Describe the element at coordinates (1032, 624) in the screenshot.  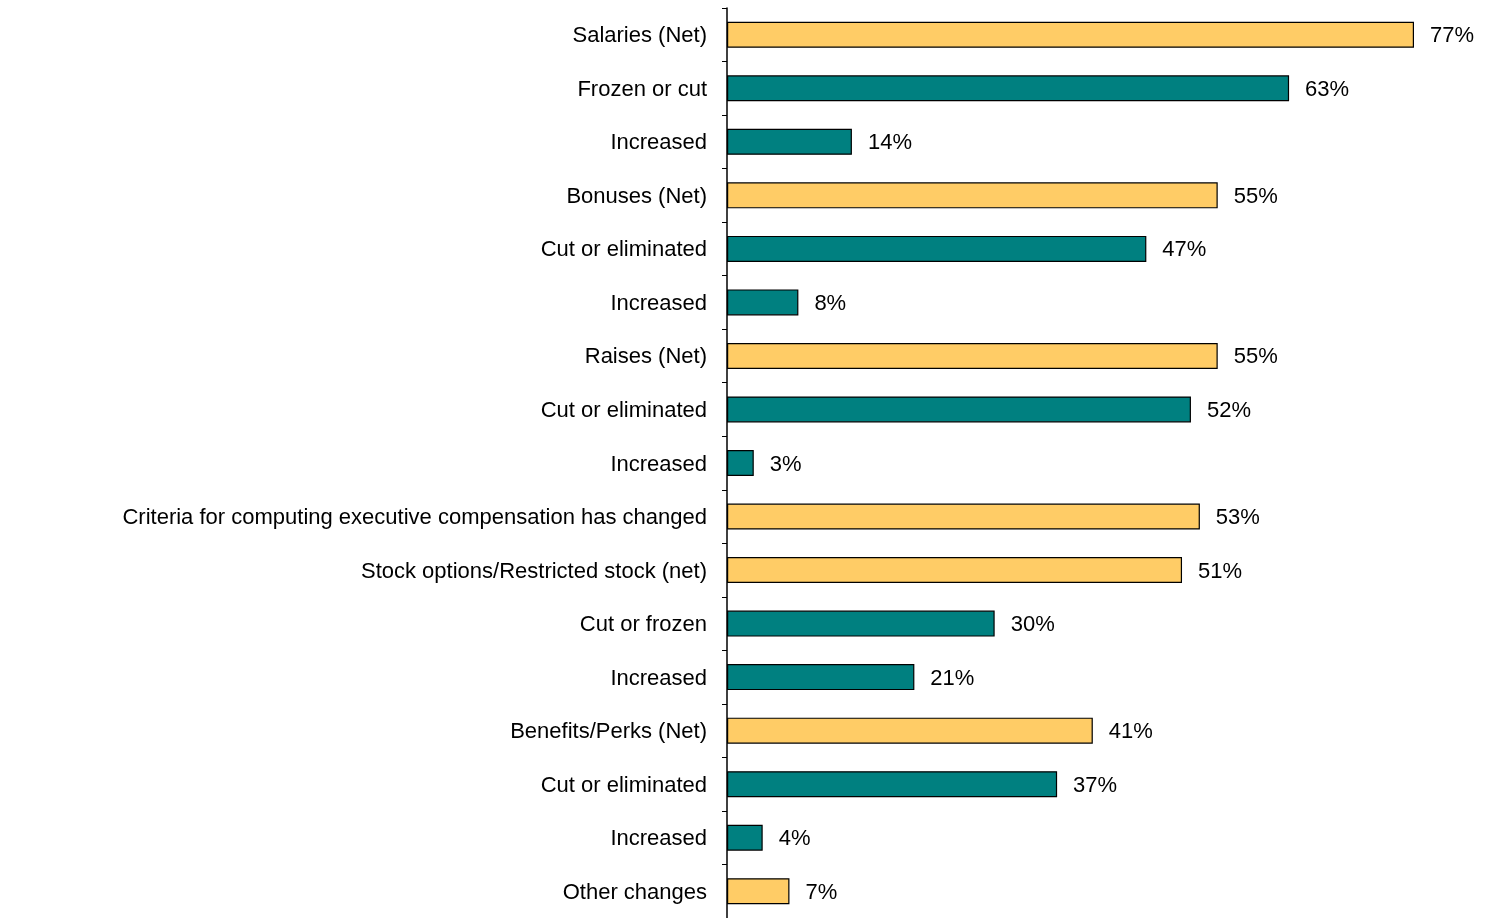
I see `data-label: 30%` at that location.